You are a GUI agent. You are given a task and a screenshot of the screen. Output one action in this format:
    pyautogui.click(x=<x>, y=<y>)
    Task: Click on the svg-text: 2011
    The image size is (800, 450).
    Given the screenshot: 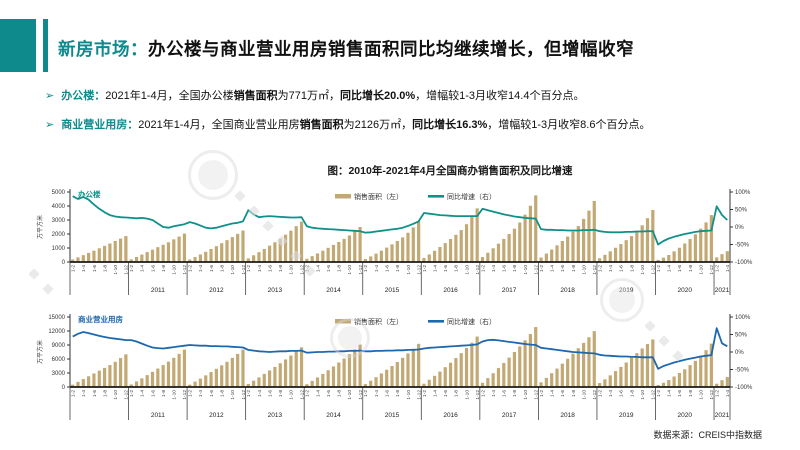 What is the action you would take?
    pyautogui.click(x=158, y=415)
    